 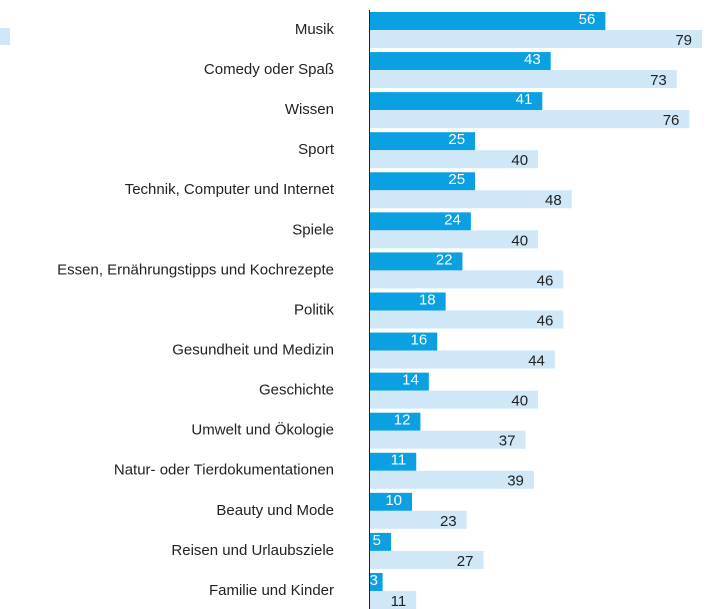 What do you see at coordinates (536, 361) in the screenshot?
I see `value-label: 44` at bounding box center [536, 361].